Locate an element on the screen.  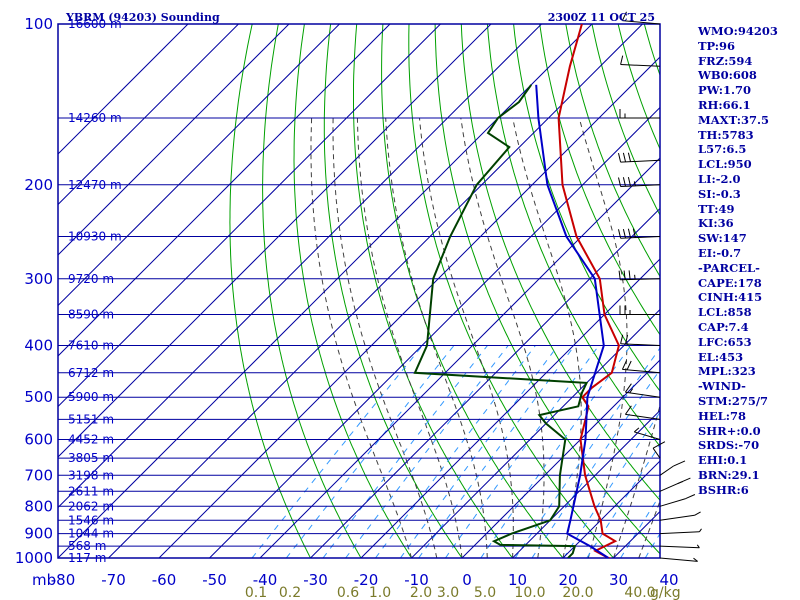
height-label: 8590 m is located at coordinates (91, 315).